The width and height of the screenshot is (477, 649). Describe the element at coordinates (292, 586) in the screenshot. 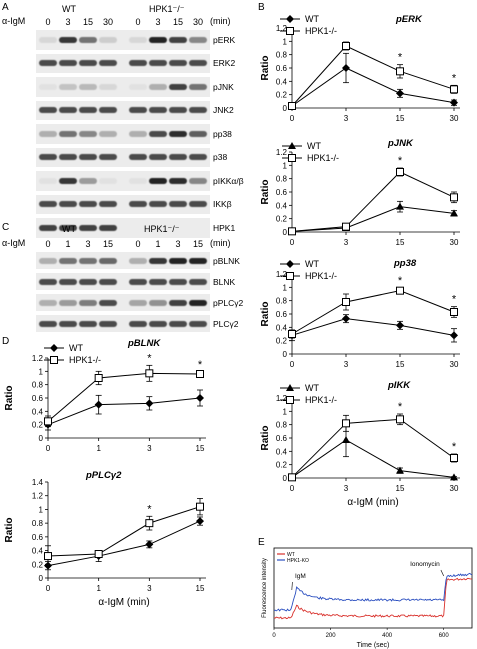

I see `annotation-arrow` at that location.